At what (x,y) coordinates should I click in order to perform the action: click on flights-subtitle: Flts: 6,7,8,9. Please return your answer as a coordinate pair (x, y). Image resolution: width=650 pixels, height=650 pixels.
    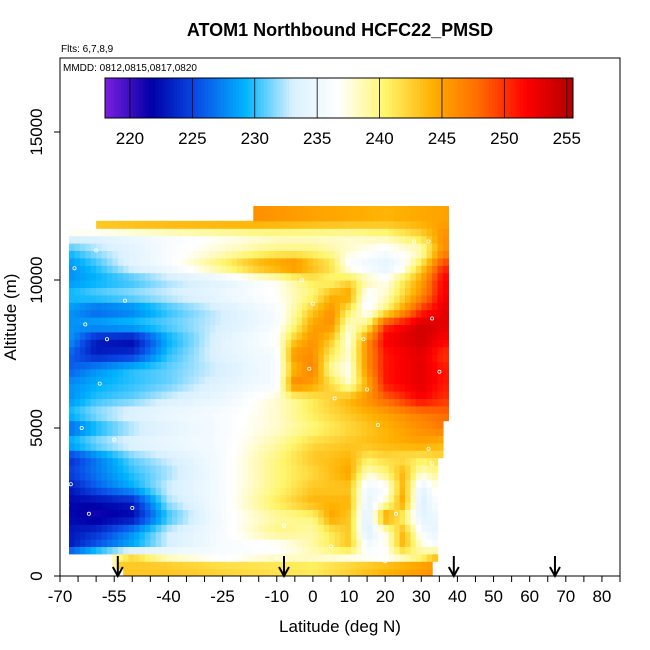
    Looking at the image, I should click on (87, 49).